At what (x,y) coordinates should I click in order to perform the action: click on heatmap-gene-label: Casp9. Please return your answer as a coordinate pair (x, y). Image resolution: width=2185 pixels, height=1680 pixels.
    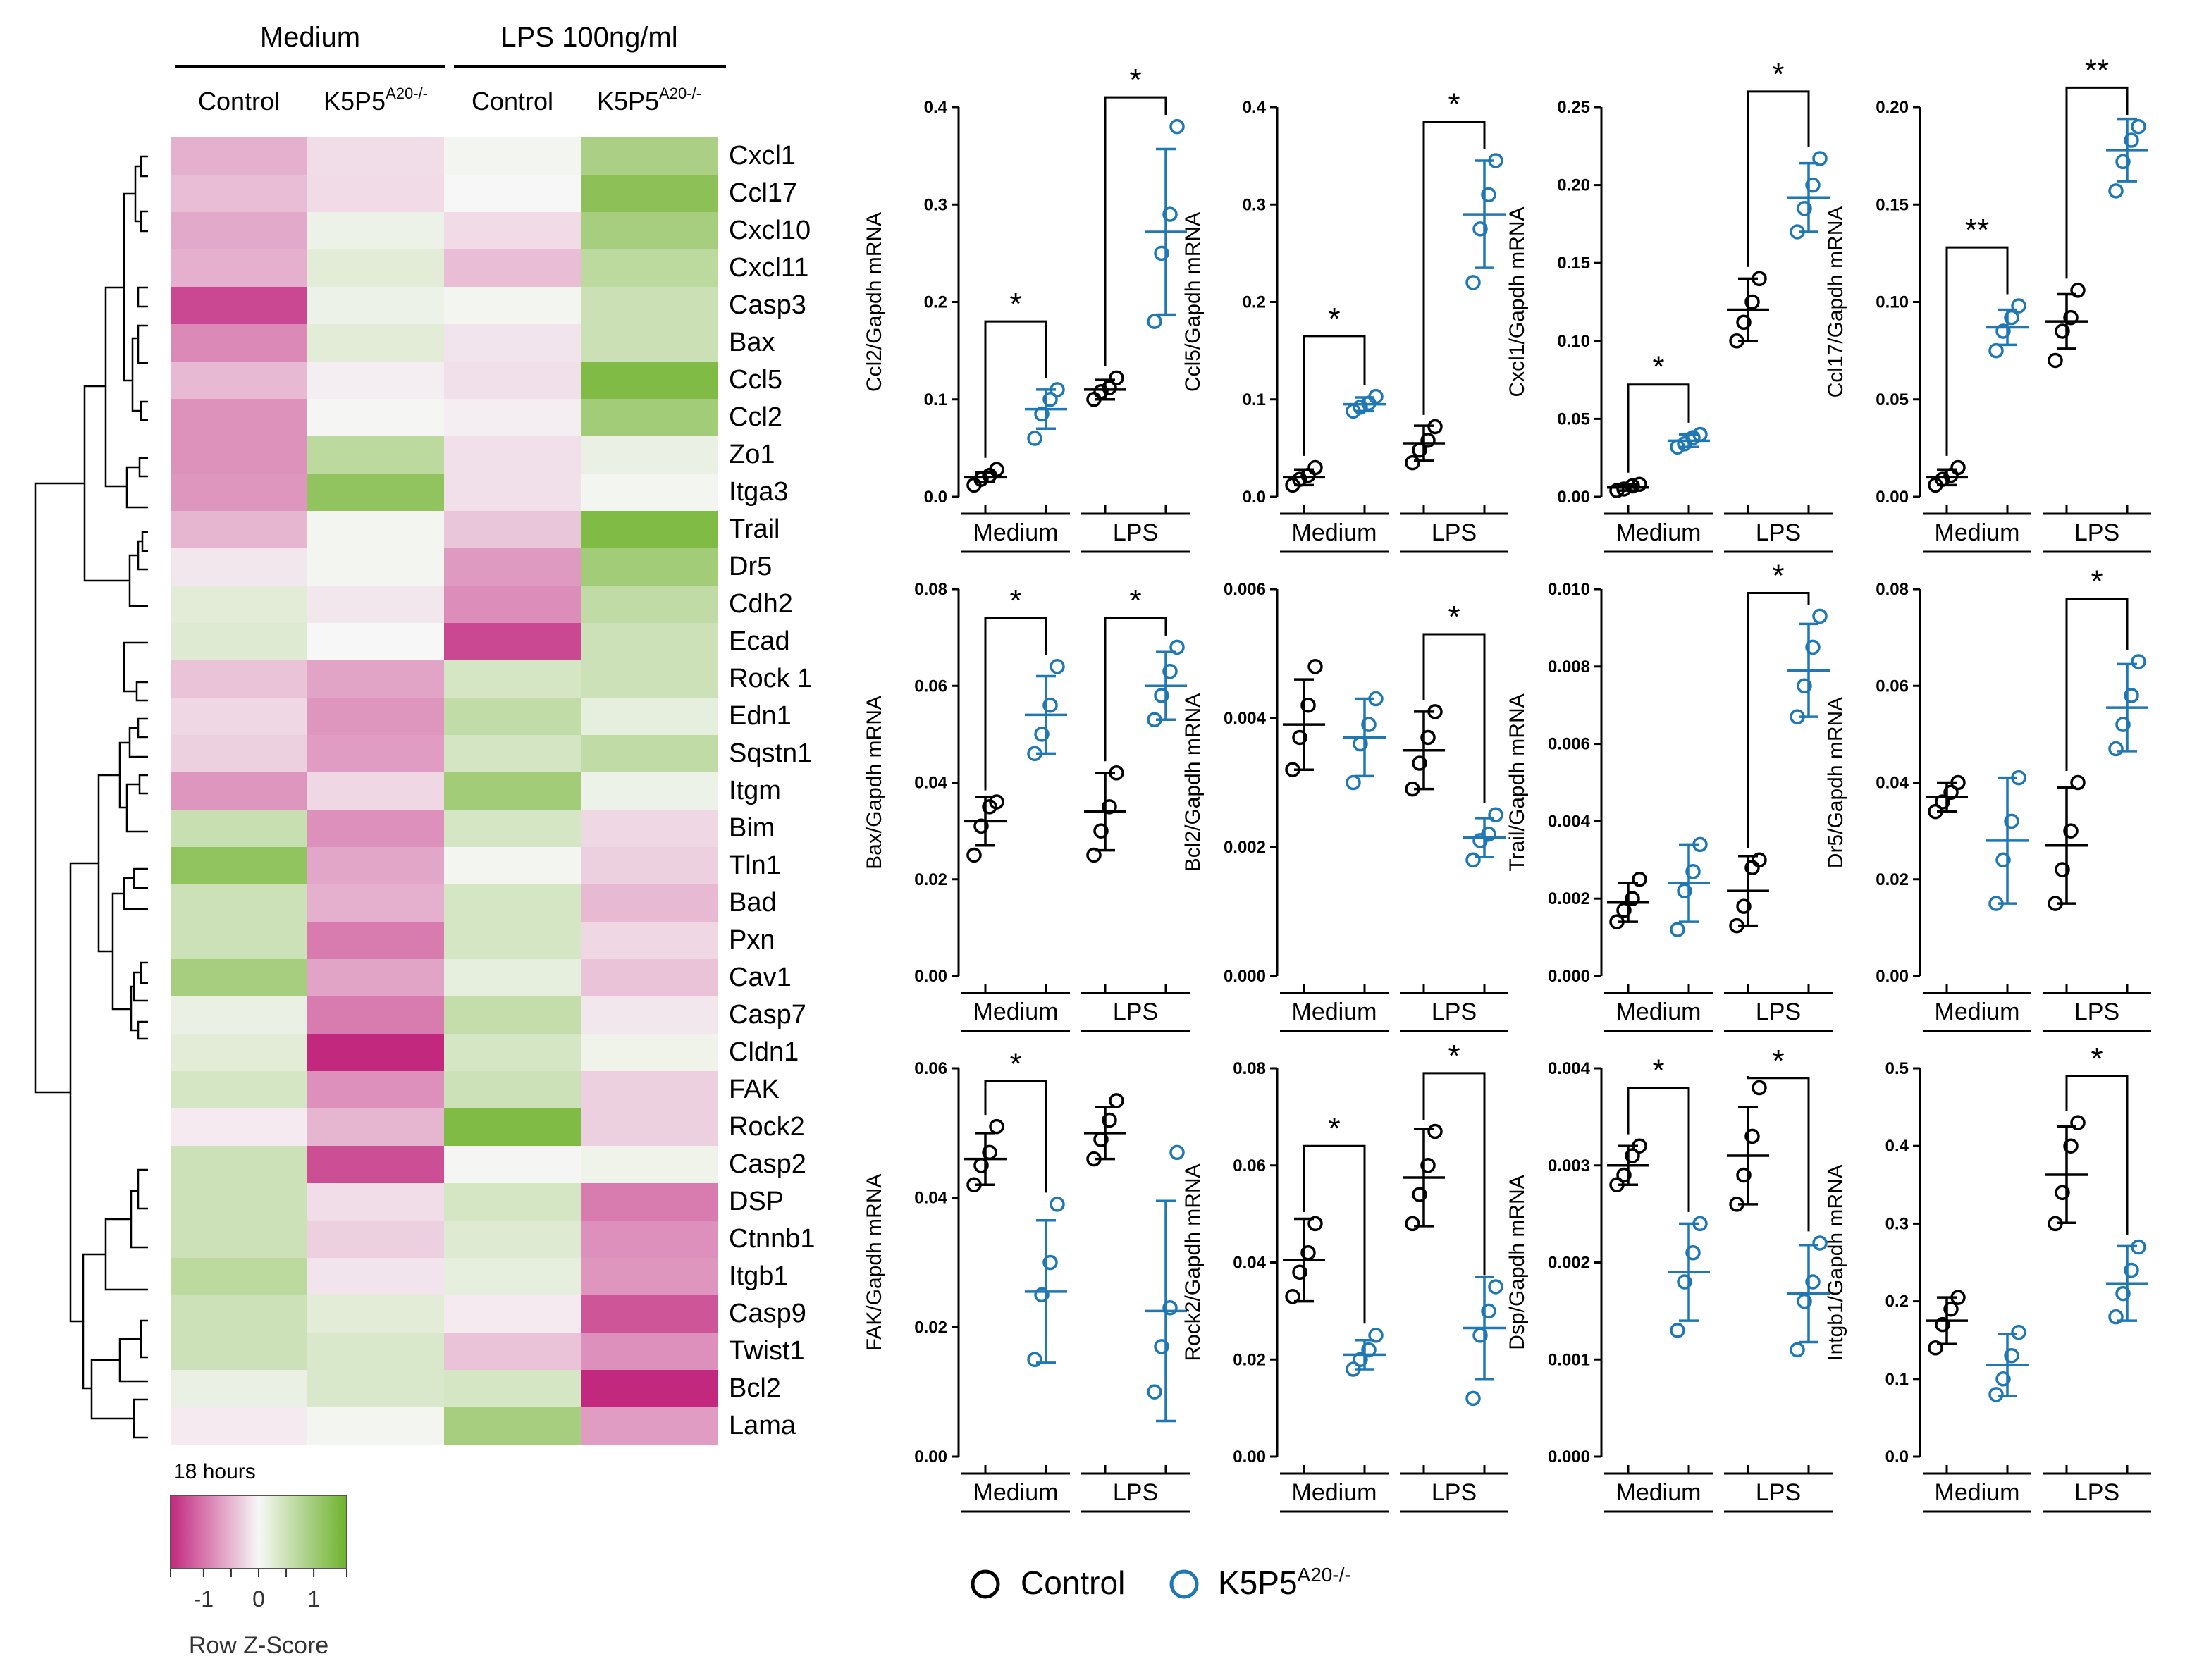
    Looking at the image, I should click on (767, 1313).